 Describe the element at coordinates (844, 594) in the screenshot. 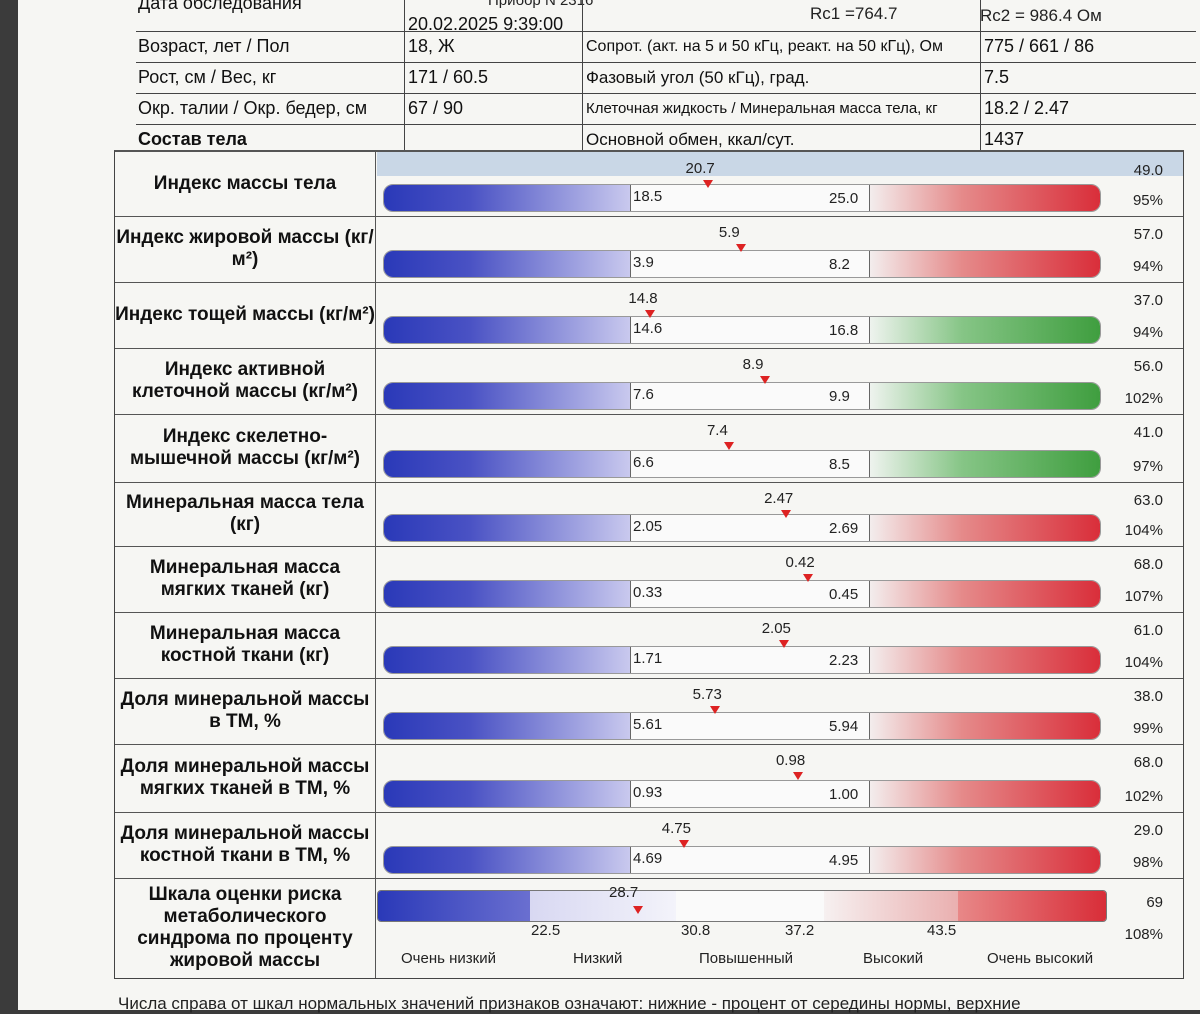

I see `norm-high-value: 0.45` at that location.